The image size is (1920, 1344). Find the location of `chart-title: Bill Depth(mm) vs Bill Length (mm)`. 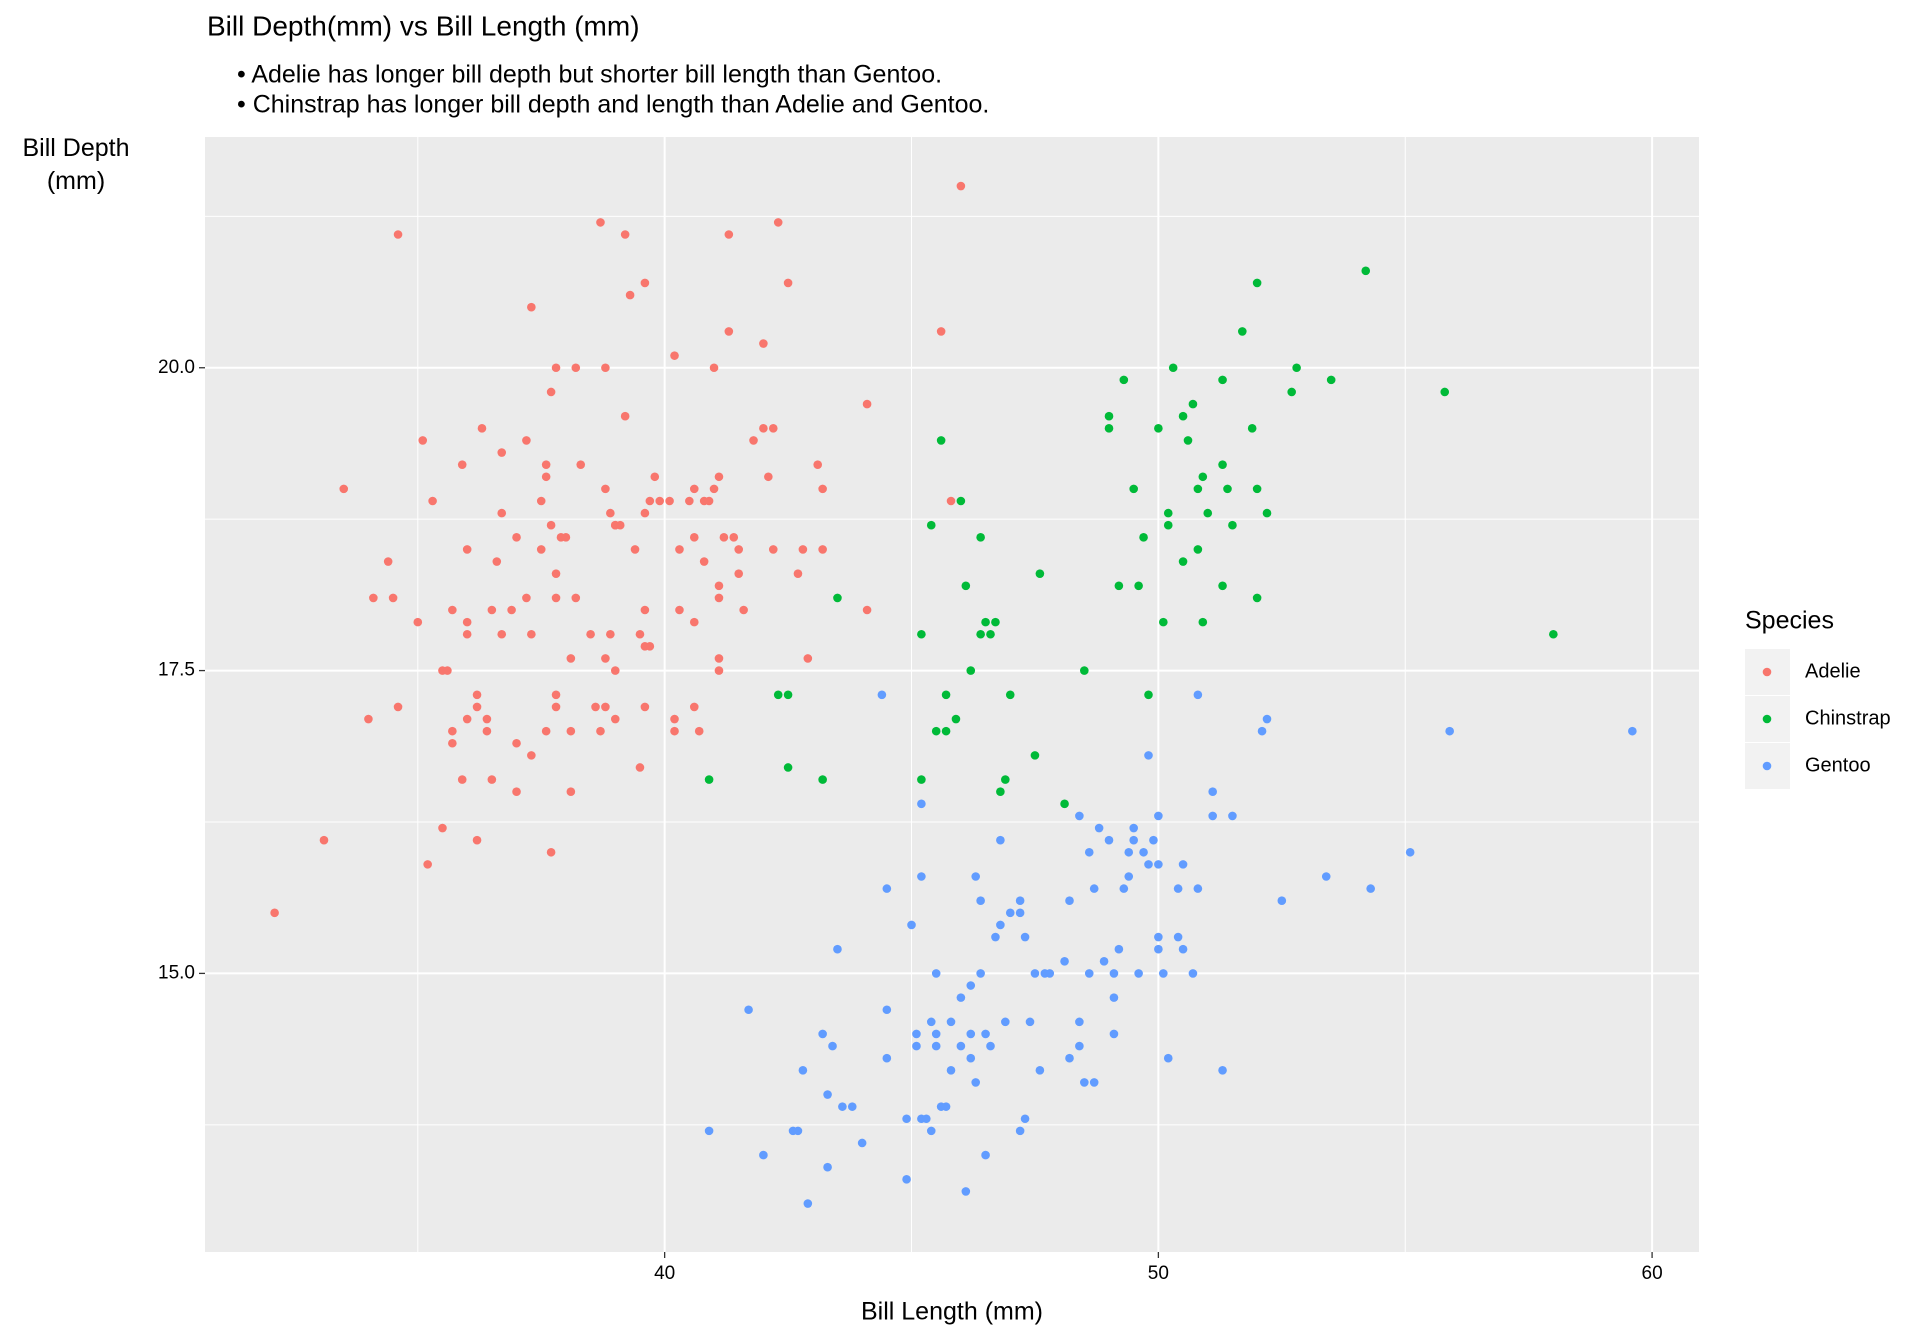

chart-title: Bill Depth(mm) vs Bill Length (mm) is located at coordinates (423, 25).